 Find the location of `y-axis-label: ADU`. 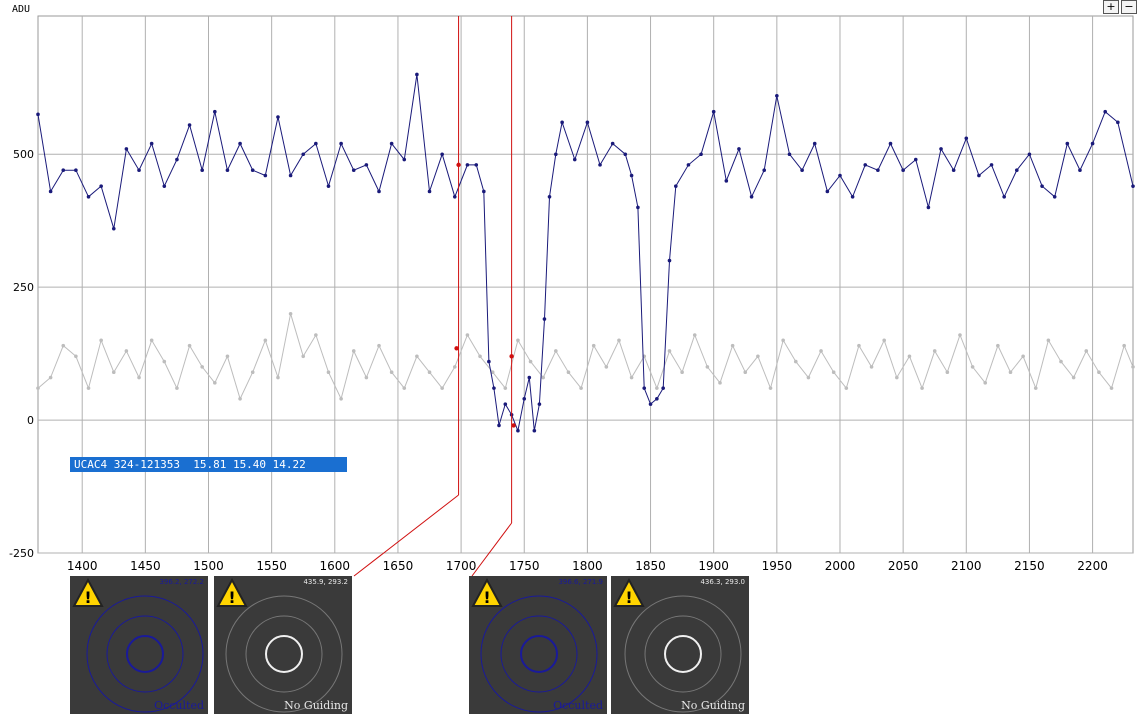

y-axis-label: ADU is located at coordinates (21, 9).